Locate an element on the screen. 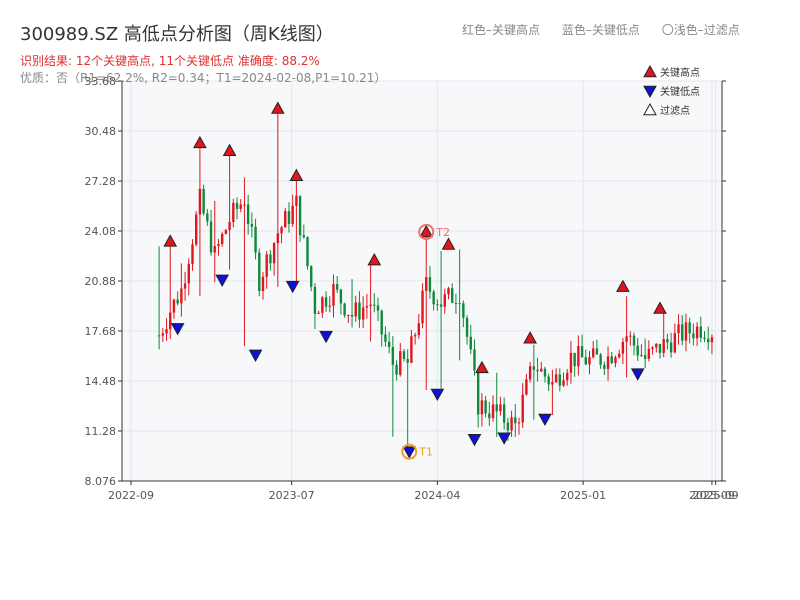 The height and width of the screenshot is (600, 800). legend-label: 过滤点 is located at coordinates (675, 110).